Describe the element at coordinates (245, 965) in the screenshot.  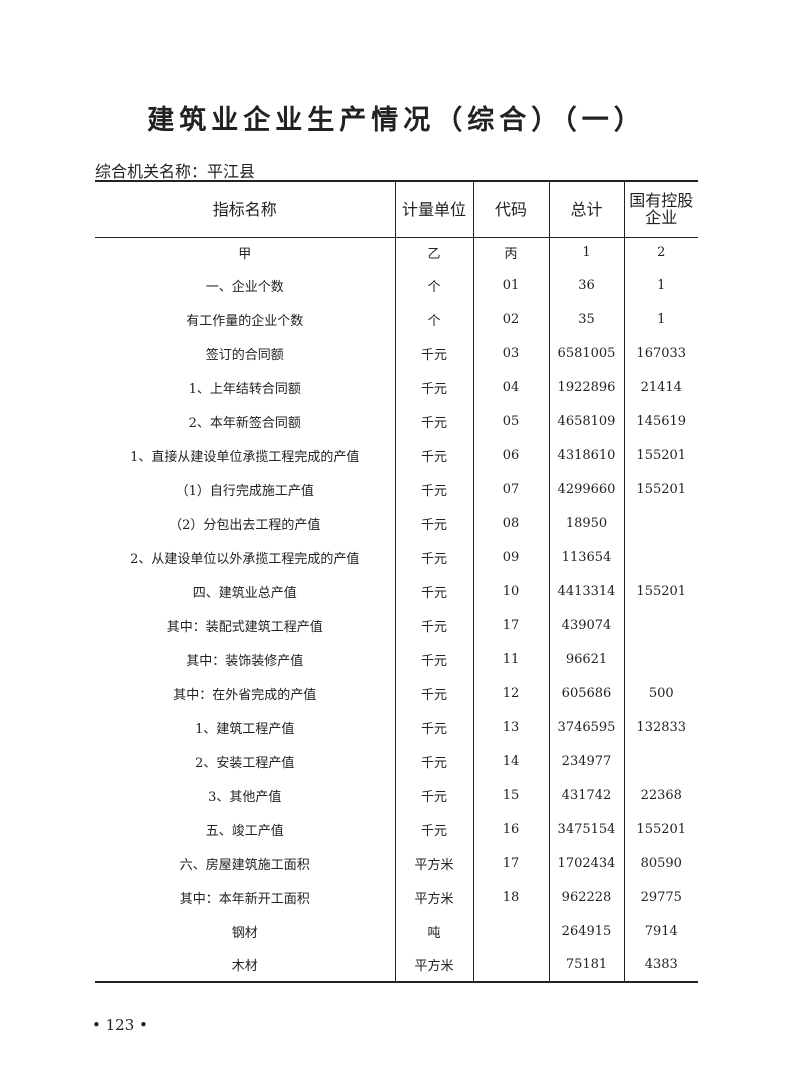
I see `cell-indicator-name: 木材` at that location.